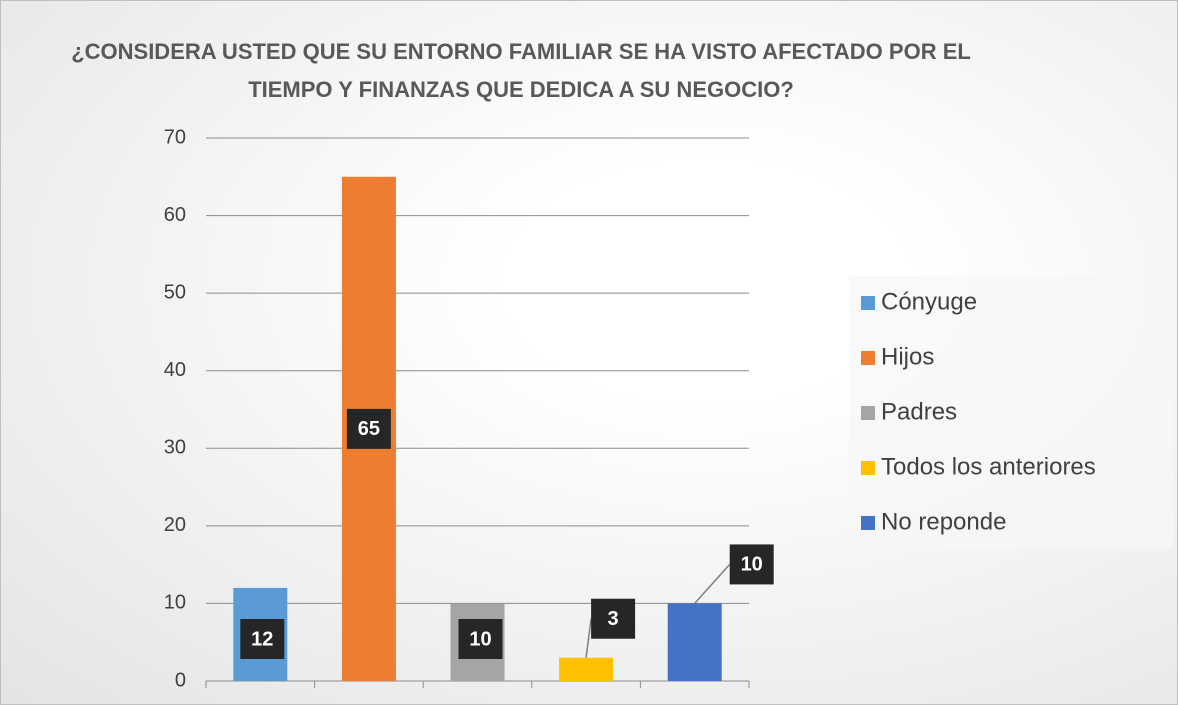 The width and height of the screenshot is (1178, 705). I want to click on legend-label: Cónyuge, so click(929, 301).